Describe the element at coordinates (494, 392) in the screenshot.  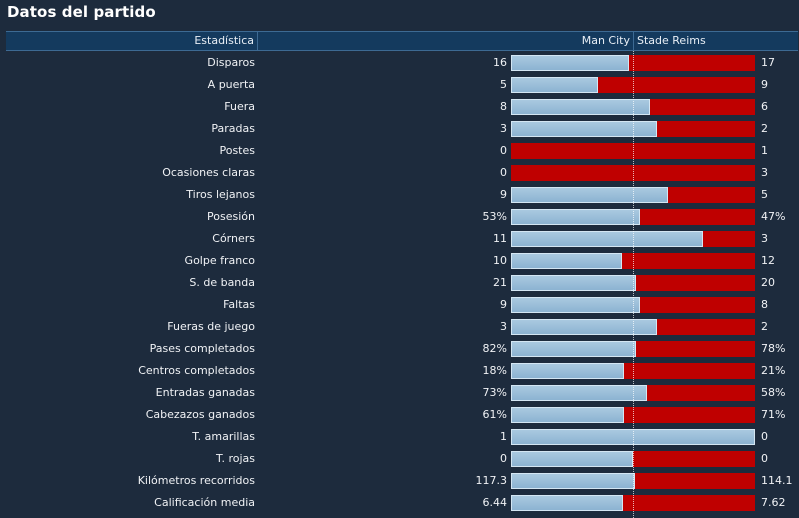
I see `home-value: 73%` at that location.